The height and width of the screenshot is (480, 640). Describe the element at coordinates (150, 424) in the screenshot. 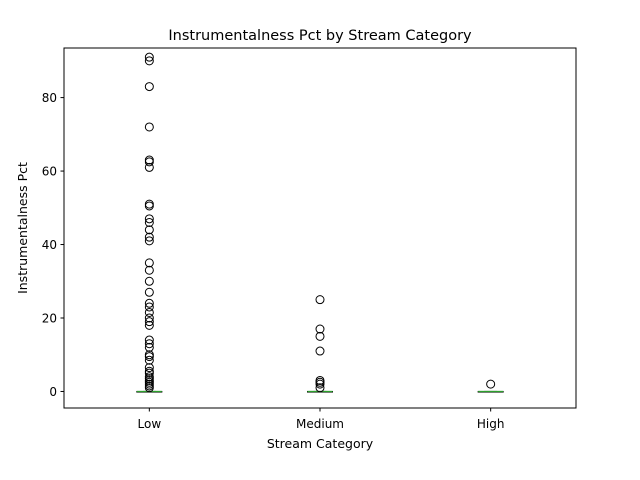

I see `x-tick-label: Low` at that location.